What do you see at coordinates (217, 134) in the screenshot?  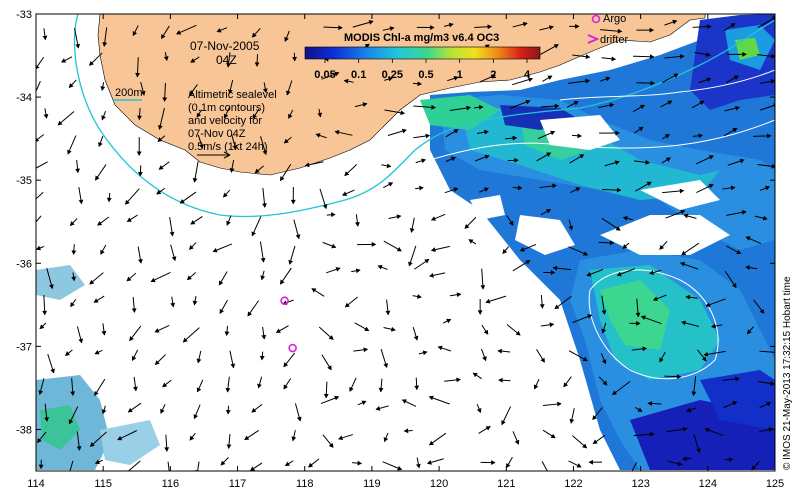 I see `annotation-line: 07-Nov 04Z` at bounding box center [217, 134].